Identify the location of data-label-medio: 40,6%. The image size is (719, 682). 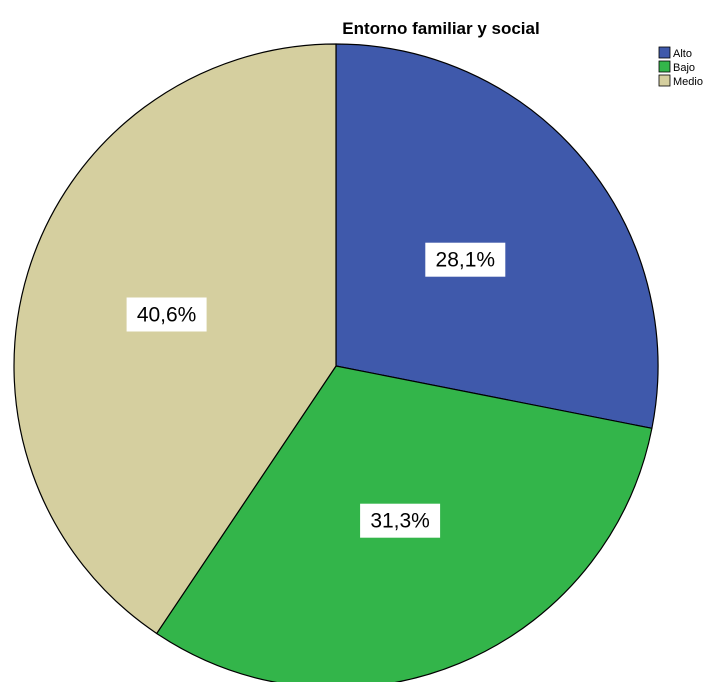
(166, 314).